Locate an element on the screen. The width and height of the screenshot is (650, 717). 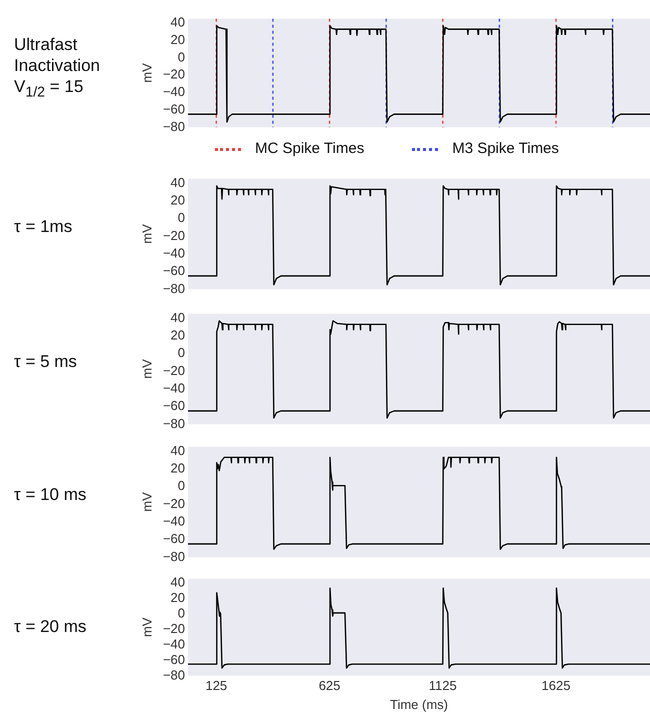
x-axis-title: Time (ms) is located at coordinates (419, 704).